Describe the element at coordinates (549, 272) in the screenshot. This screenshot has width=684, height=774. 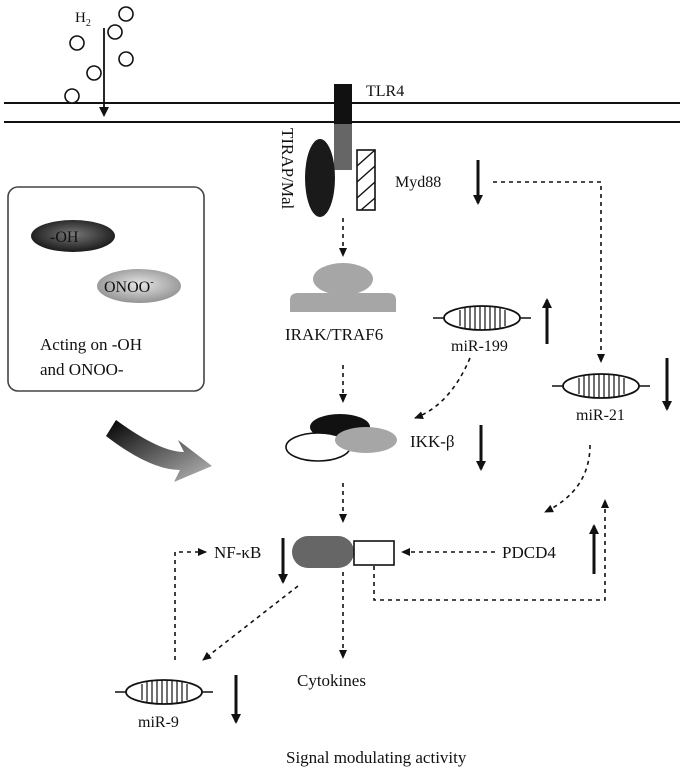
I see `myd88-to-mir21-arrow` at that location.